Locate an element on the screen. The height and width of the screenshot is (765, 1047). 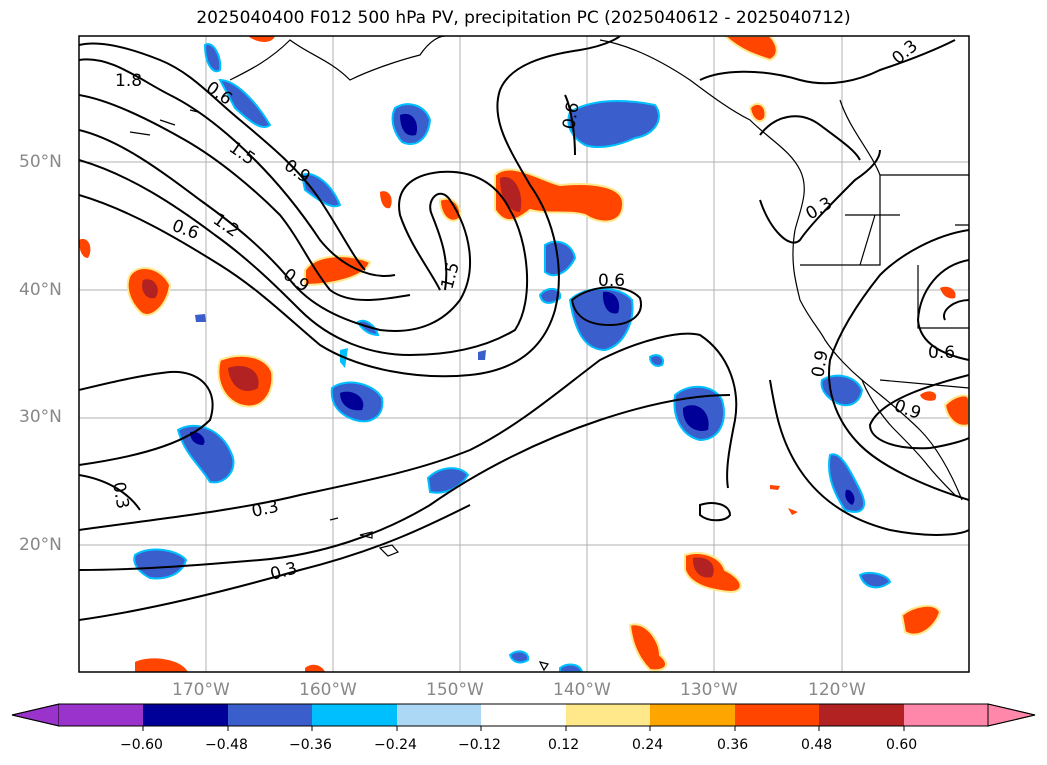
lon-label: 160°W is located at coordinates (328, 690).